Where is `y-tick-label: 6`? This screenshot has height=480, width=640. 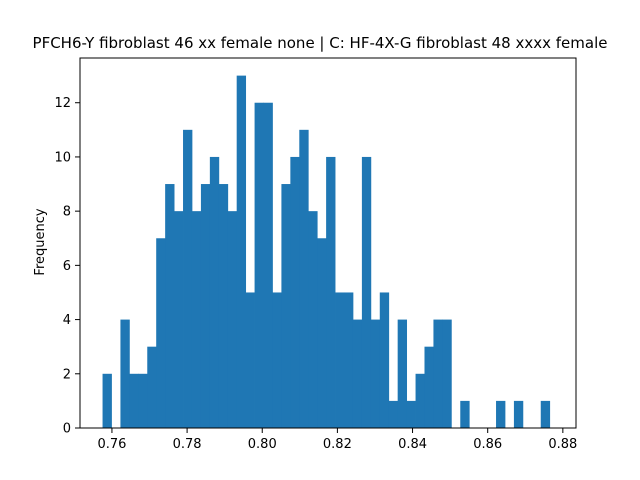 y-tick-label: 6 is located at coordinates (67, 266).